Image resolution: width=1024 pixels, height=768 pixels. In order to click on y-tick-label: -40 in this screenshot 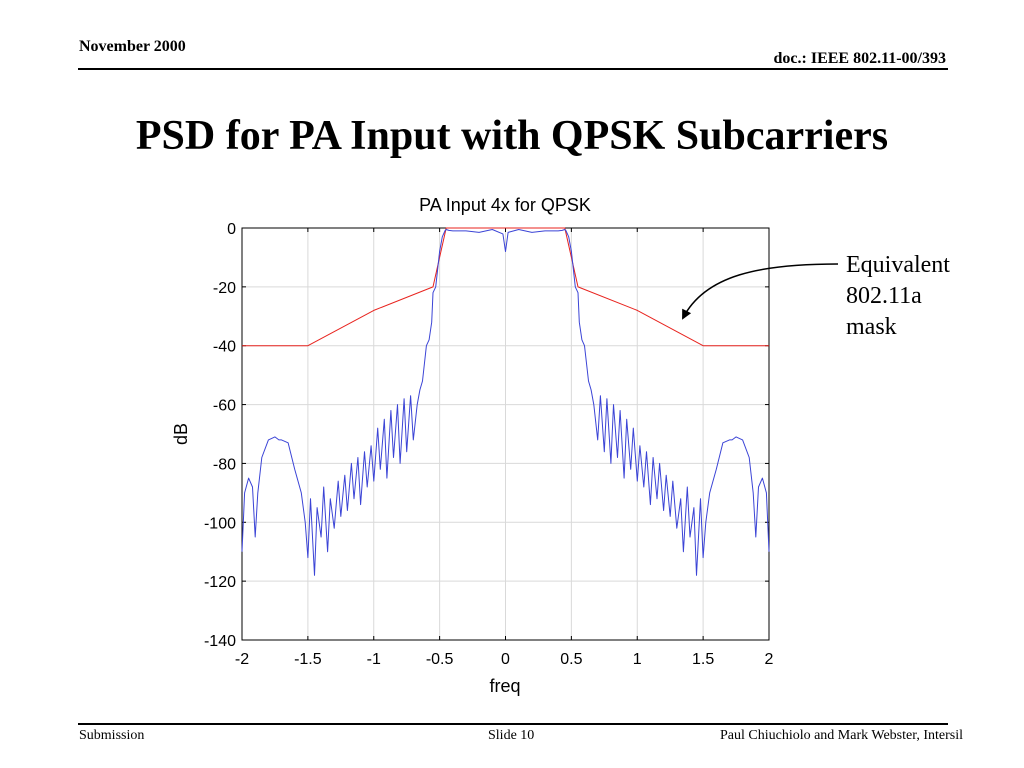, I will do `click(224, 347)`.